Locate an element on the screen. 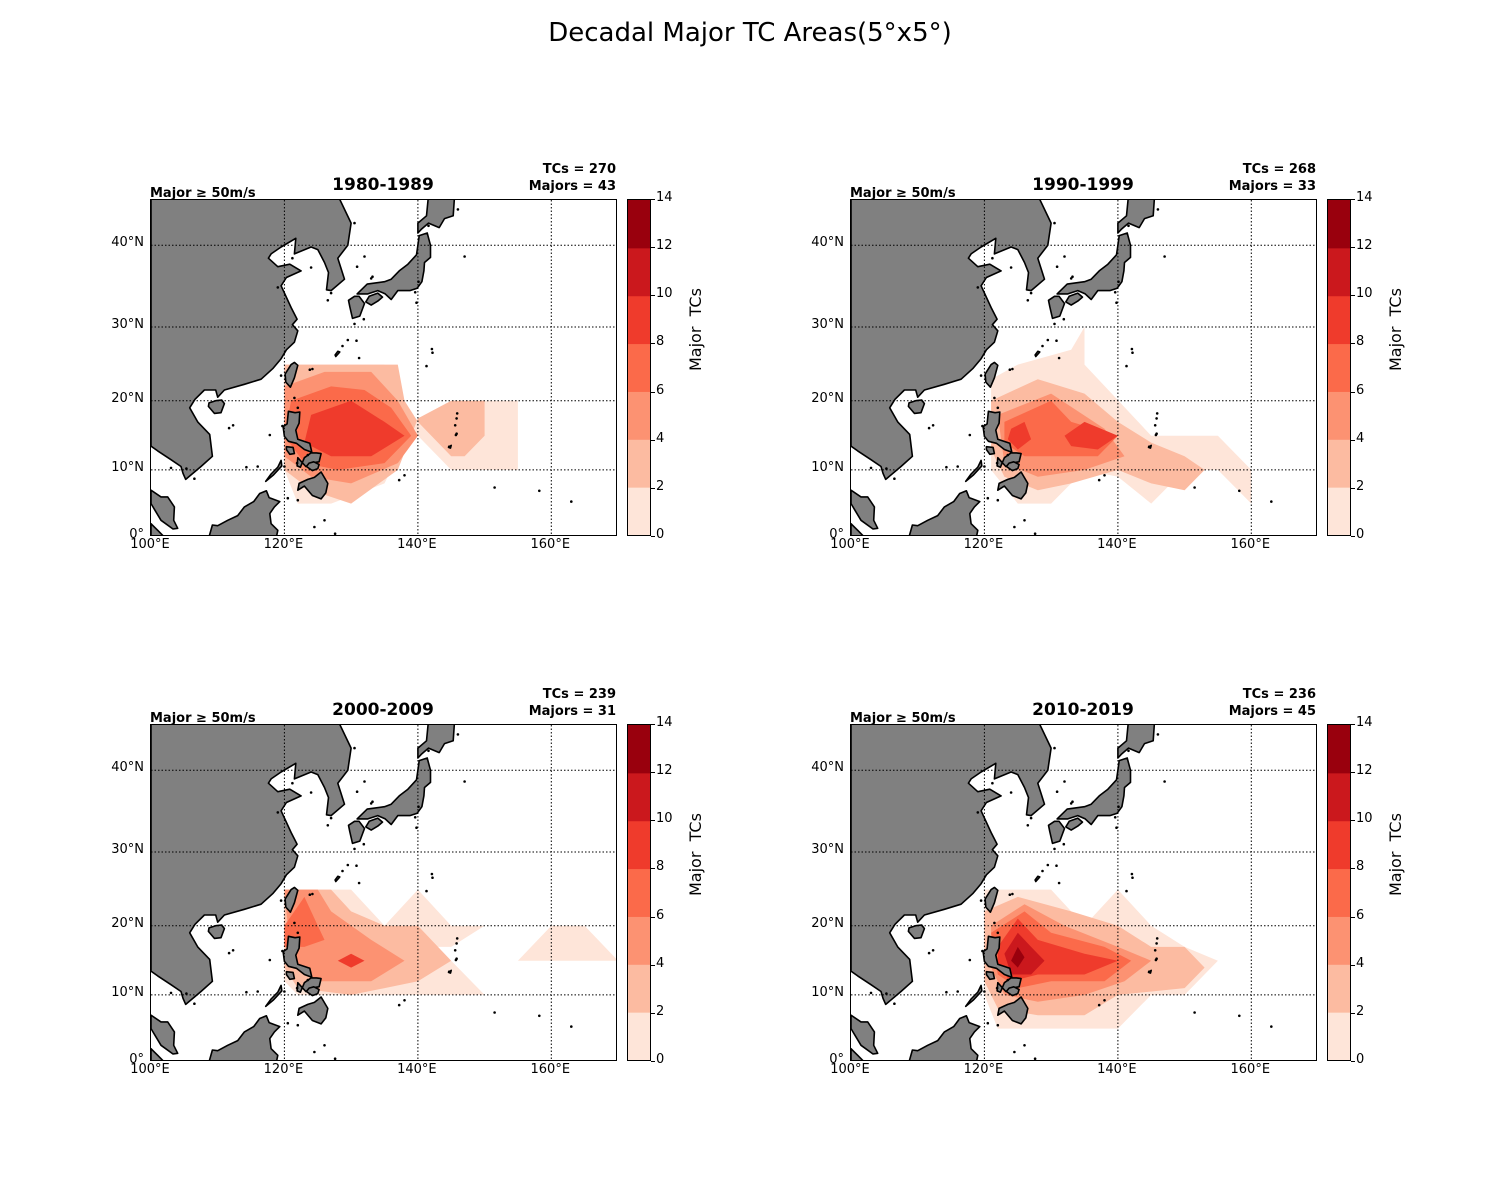 The image size is (1500, 1200). gridlines is located at coordinates (383, 367).